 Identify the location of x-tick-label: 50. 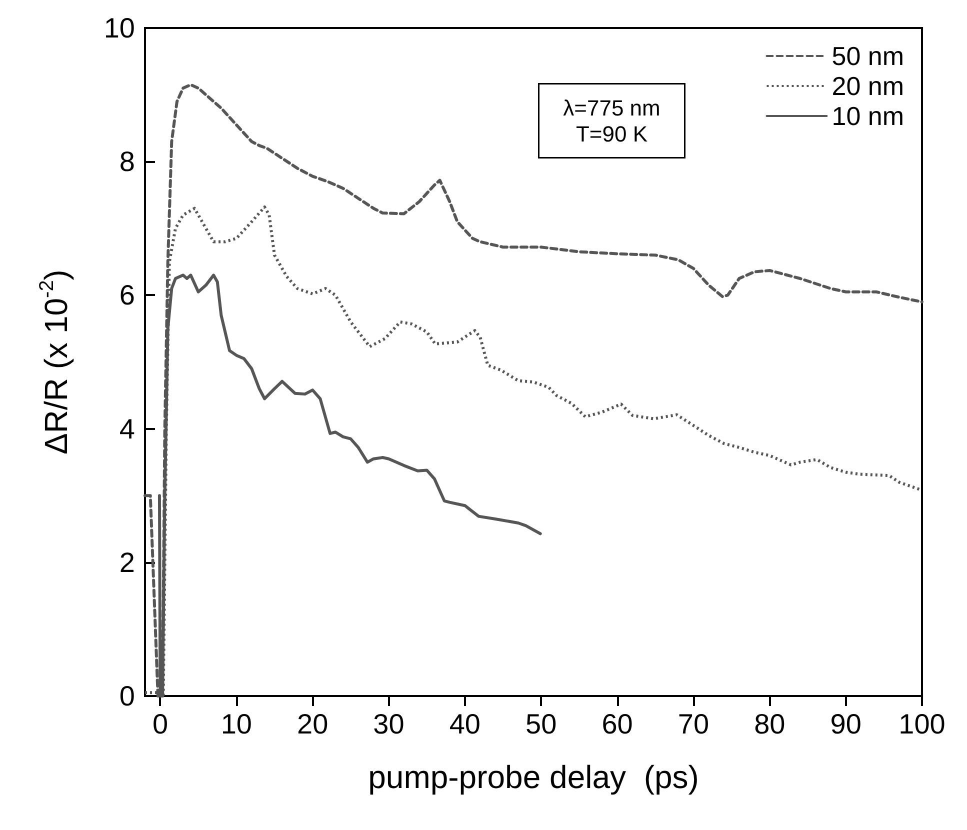
(541, 724).